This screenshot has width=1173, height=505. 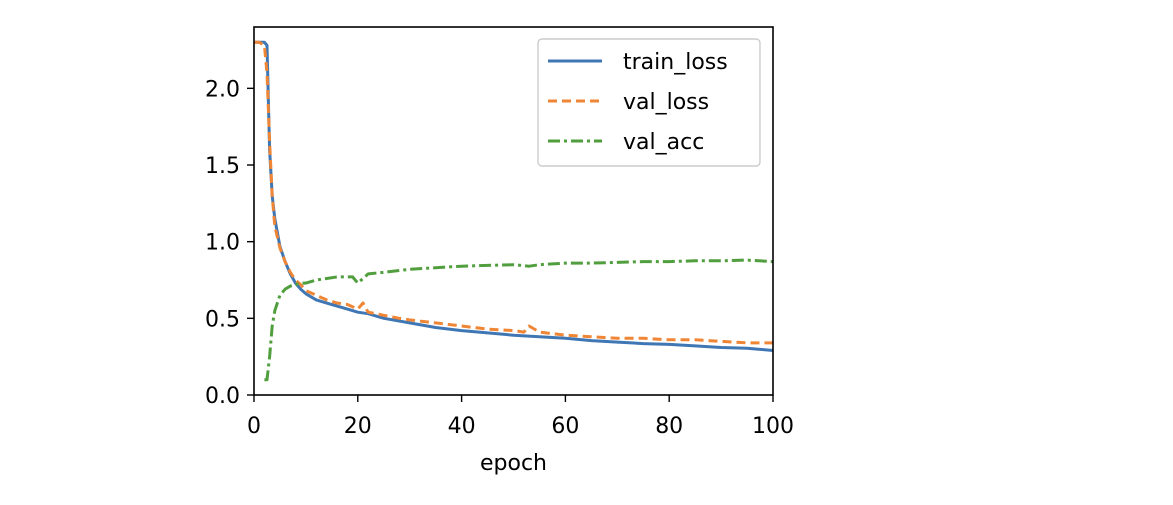 What do you see at coordinates (663, 142) in the screenshot?
I see `legend-label-val_acc: val_acc` at bounding box center [663, 142].